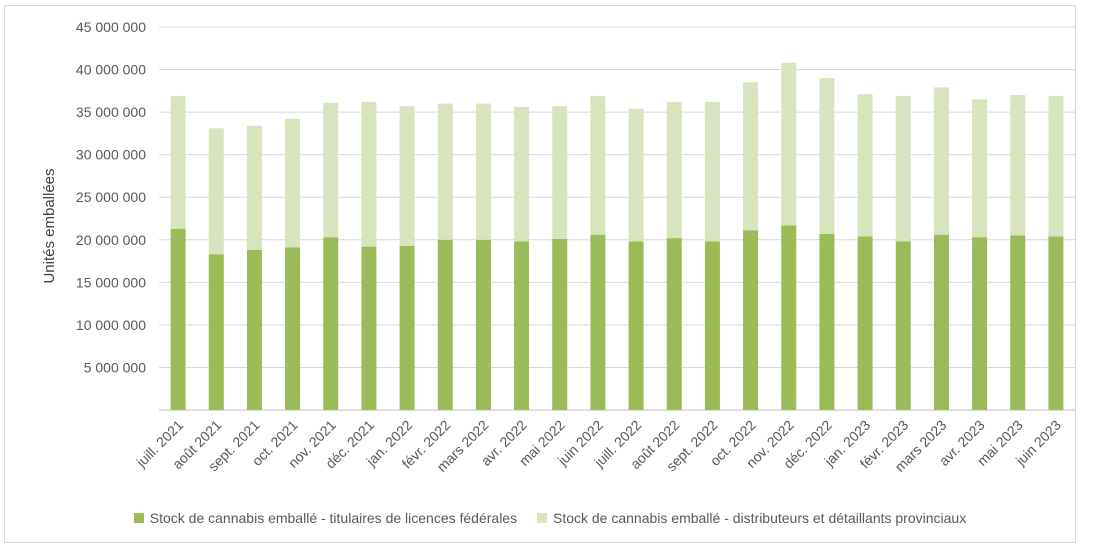 This screenshot has height=547, width=1100. I want to click on legend-swatch-federal, so click(138, 518).